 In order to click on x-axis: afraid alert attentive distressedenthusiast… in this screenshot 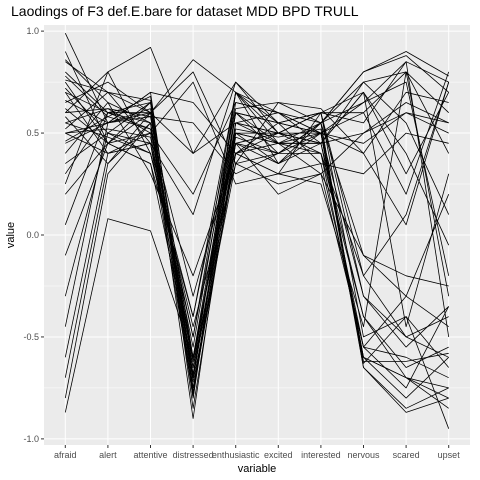, I will do `click(257, 452)`.